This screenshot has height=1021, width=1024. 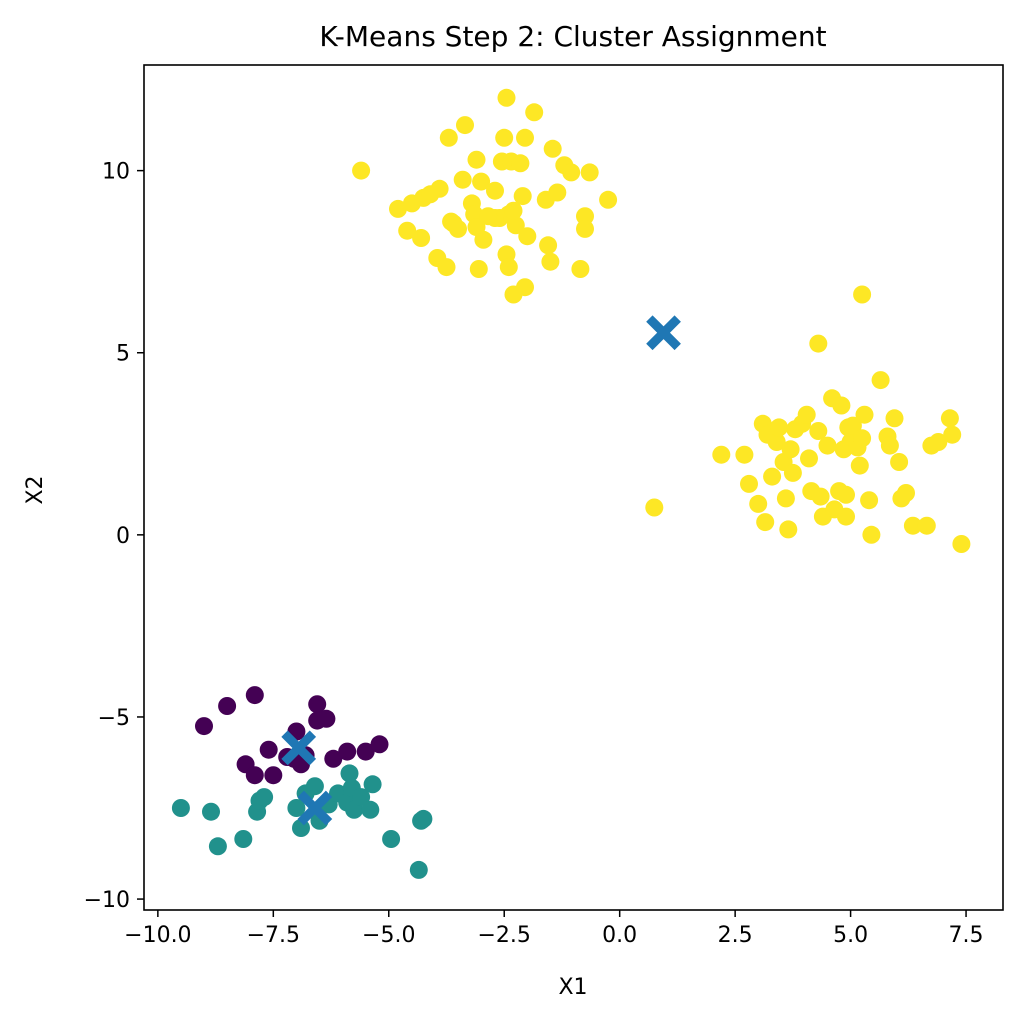 I want to click on y-tick-label: 0, so click(x=123, y=536).